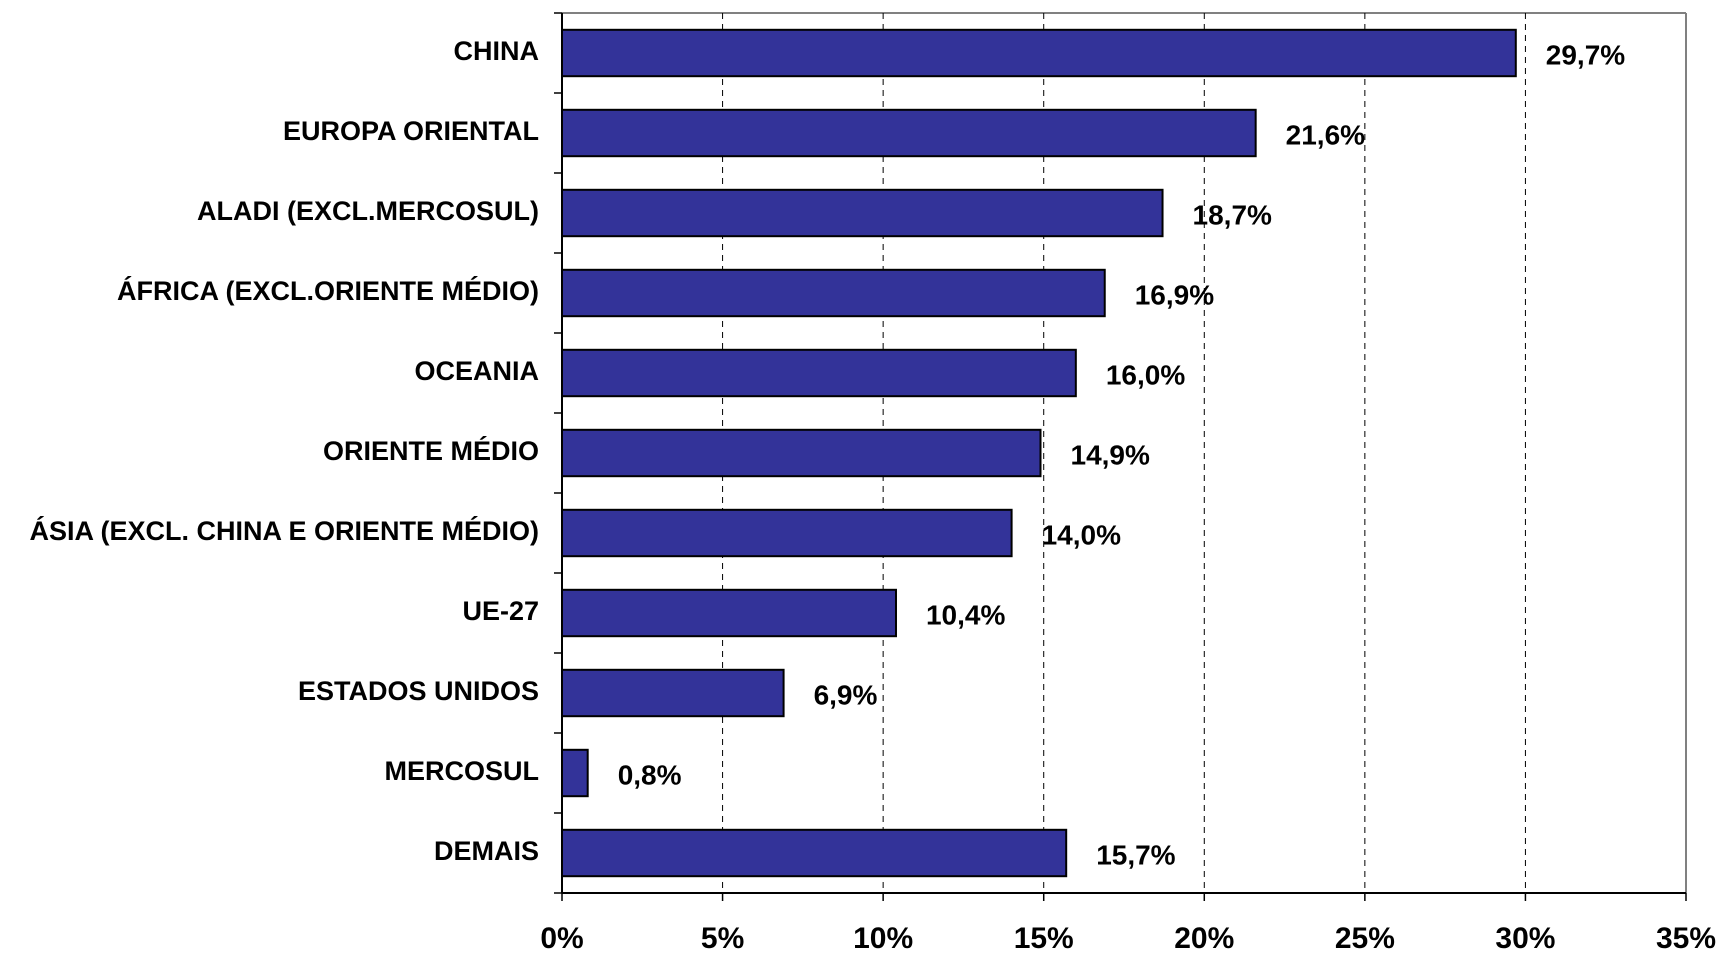 The height and width of the screenshot is (954, 1726). I want to click on data-label: 18,7%, so click(1232, 214).